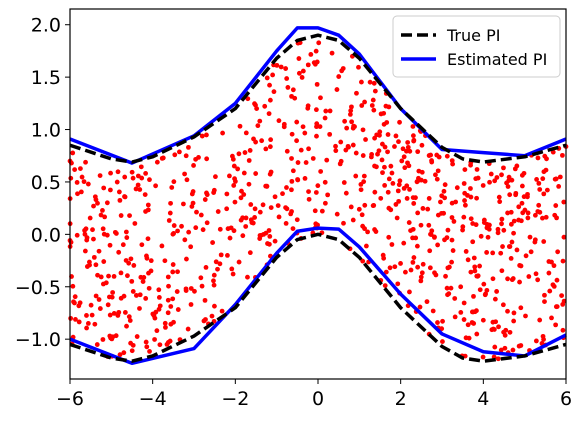 This screenshot has height=424, width=583. I want to click on y-tick-label: −0.5, so click(38, 288).